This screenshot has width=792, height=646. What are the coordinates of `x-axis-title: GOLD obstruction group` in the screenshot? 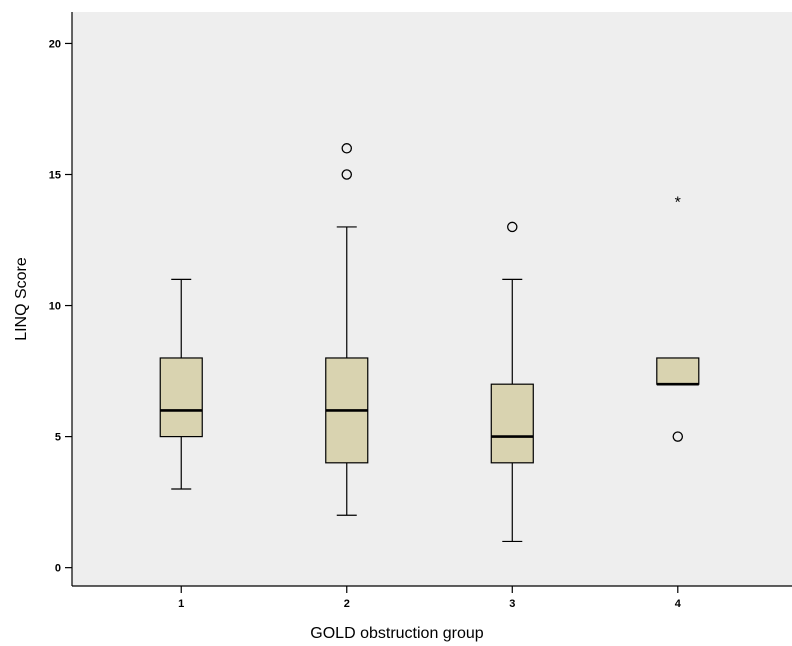 It's located at (397, 633).